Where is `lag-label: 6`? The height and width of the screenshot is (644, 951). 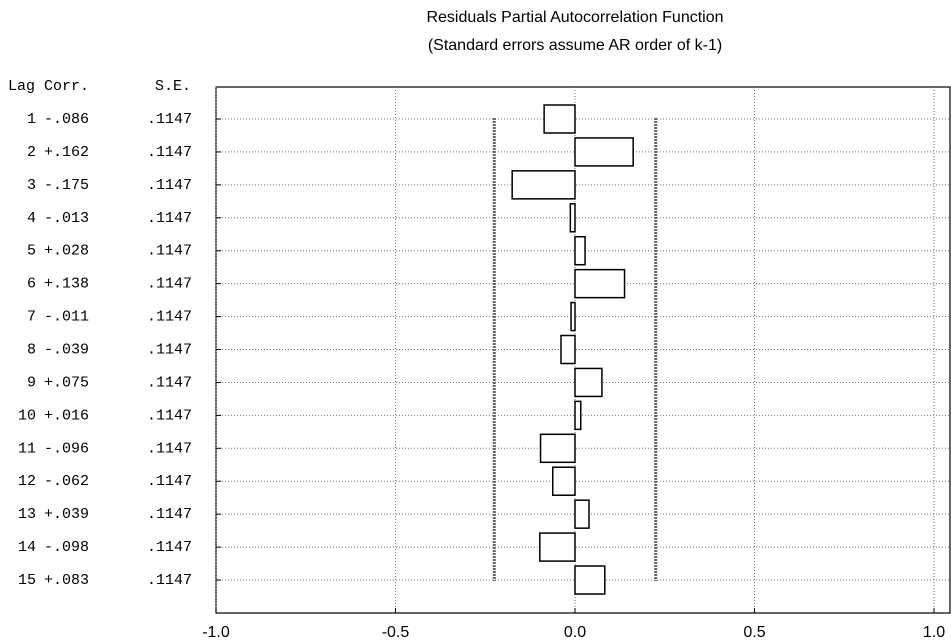
lag-label: 6 is located at coordinates (31, 284).